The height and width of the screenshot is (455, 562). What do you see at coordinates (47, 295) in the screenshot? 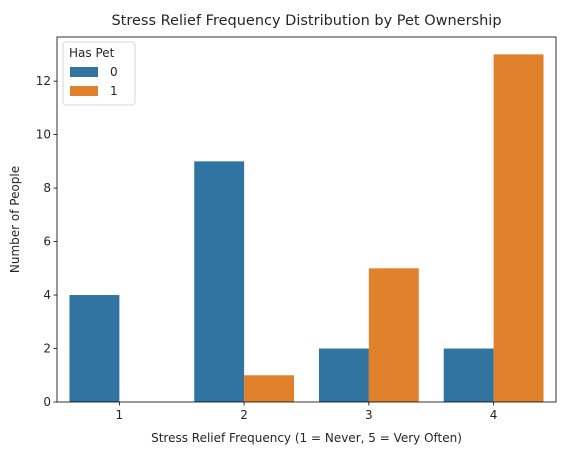
I see `y-tick-label: 4` at bounding box center [47, 295].